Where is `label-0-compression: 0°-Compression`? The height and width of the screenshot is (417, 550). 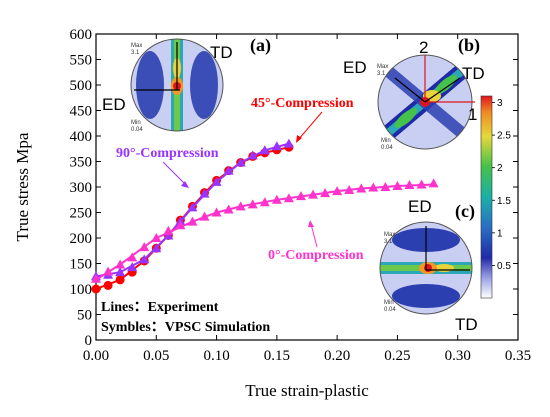 label-0-compression: 0°-Compression is located at coordinates (316, 255).